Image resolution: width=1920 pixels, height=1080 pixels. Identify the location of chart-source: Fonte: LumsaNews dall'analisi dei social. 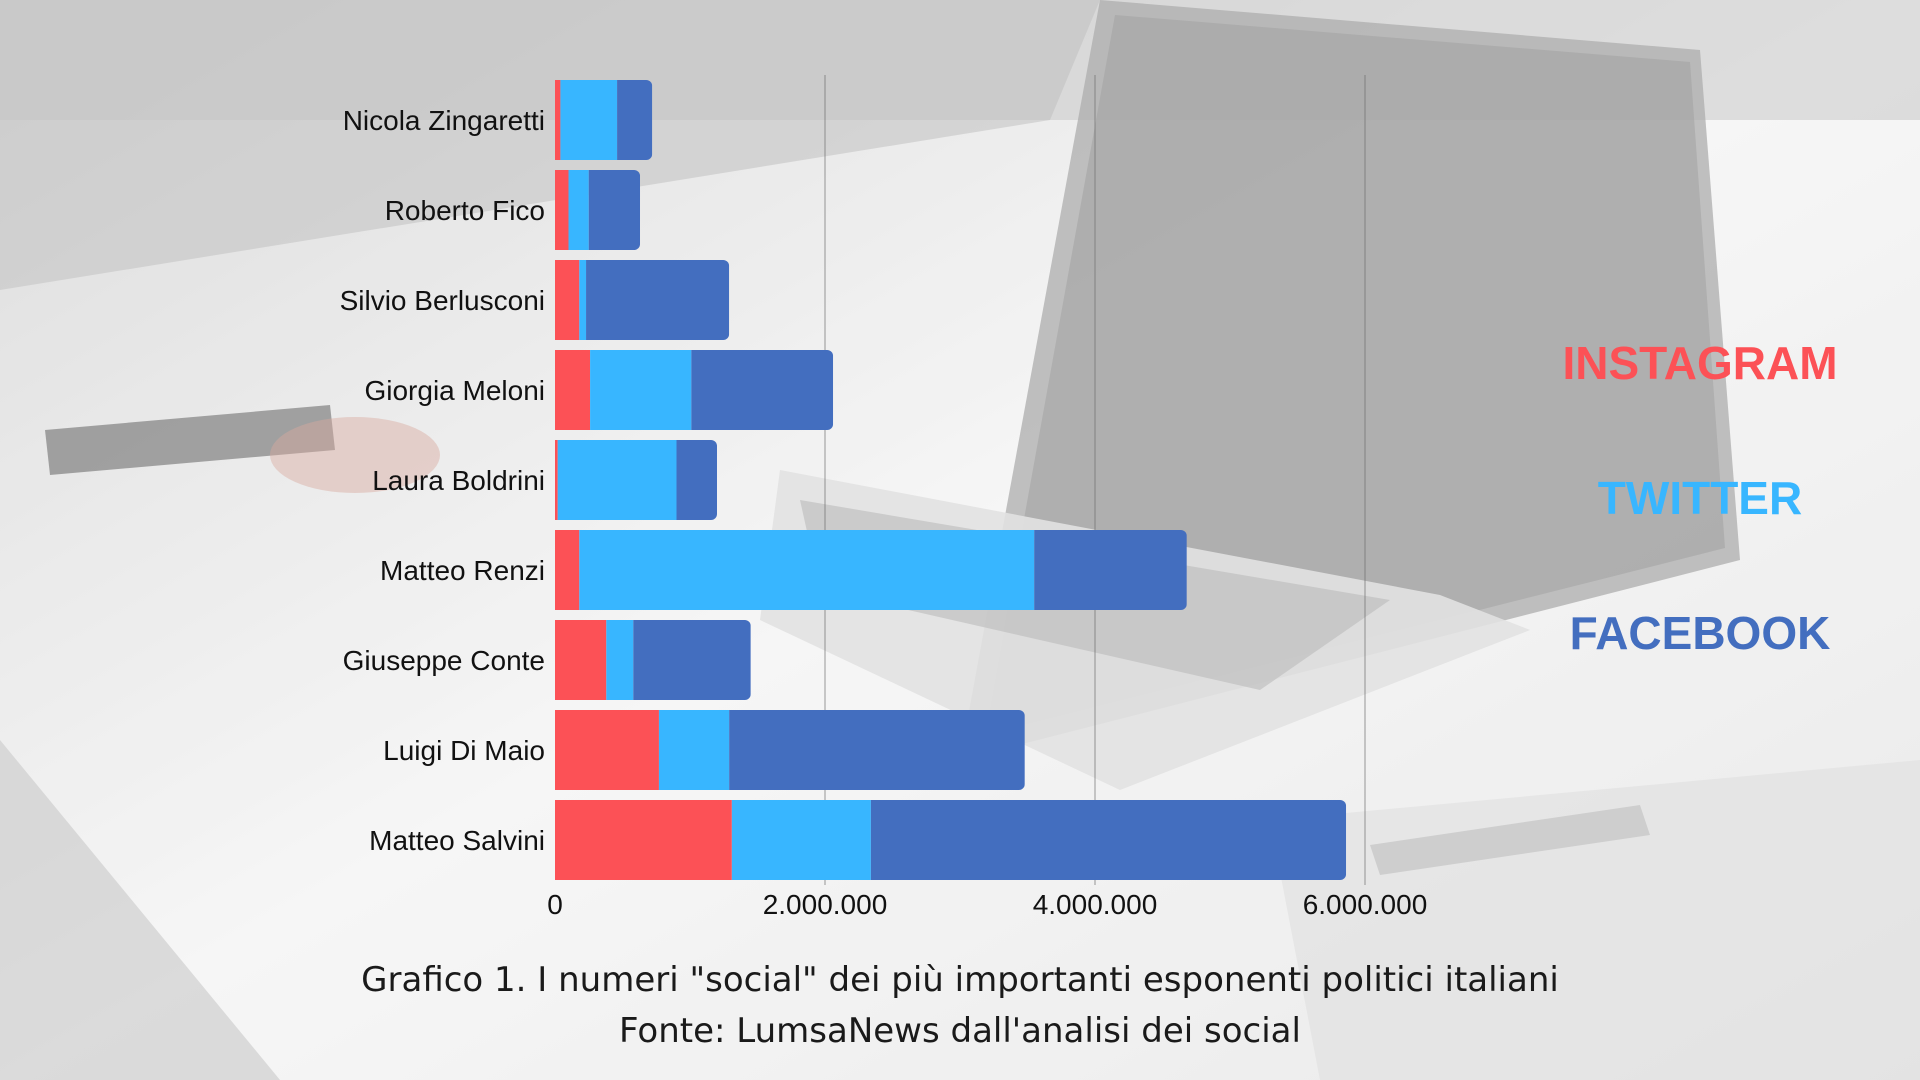
(960, 1031).